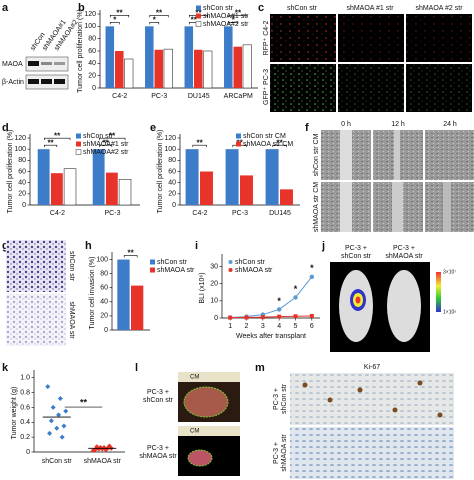 This screenshot has width=474, height=480. Describe the element at coordinates (302, 8) in the screenshot. I see `column-label: shCon str` at that location.